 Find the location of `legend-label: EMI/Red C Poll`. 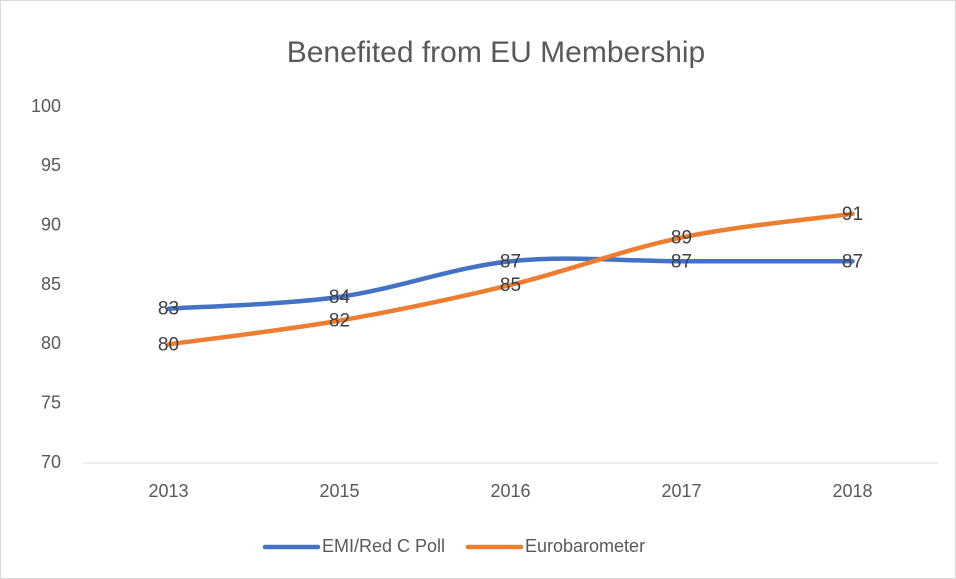

legend-label: EMI/Red C Poll is located at coordinates (383, 546).